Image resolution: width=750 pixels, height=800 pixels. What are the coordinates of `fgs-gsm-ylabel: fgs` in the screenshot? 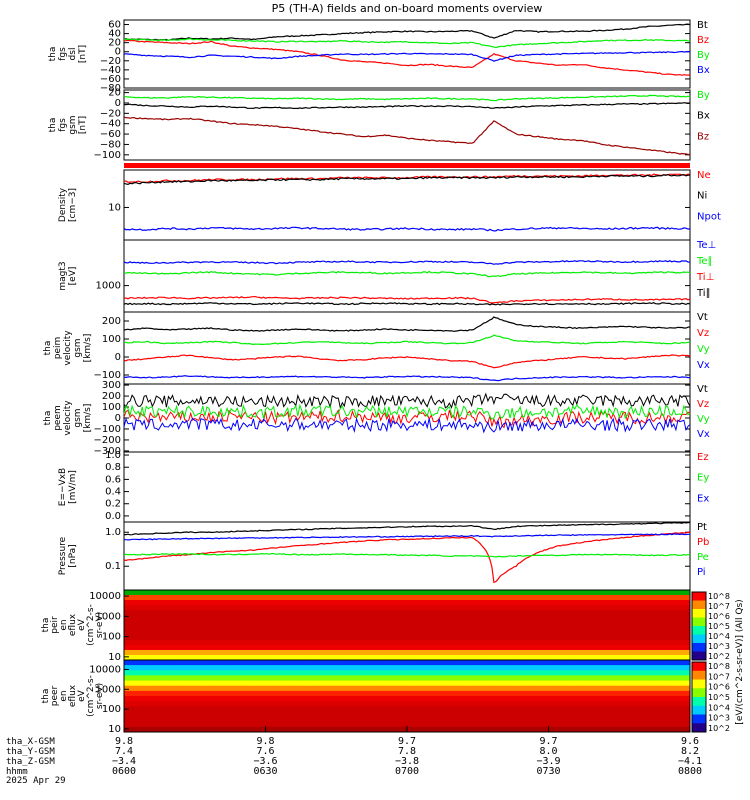 It's located at (63, 125).